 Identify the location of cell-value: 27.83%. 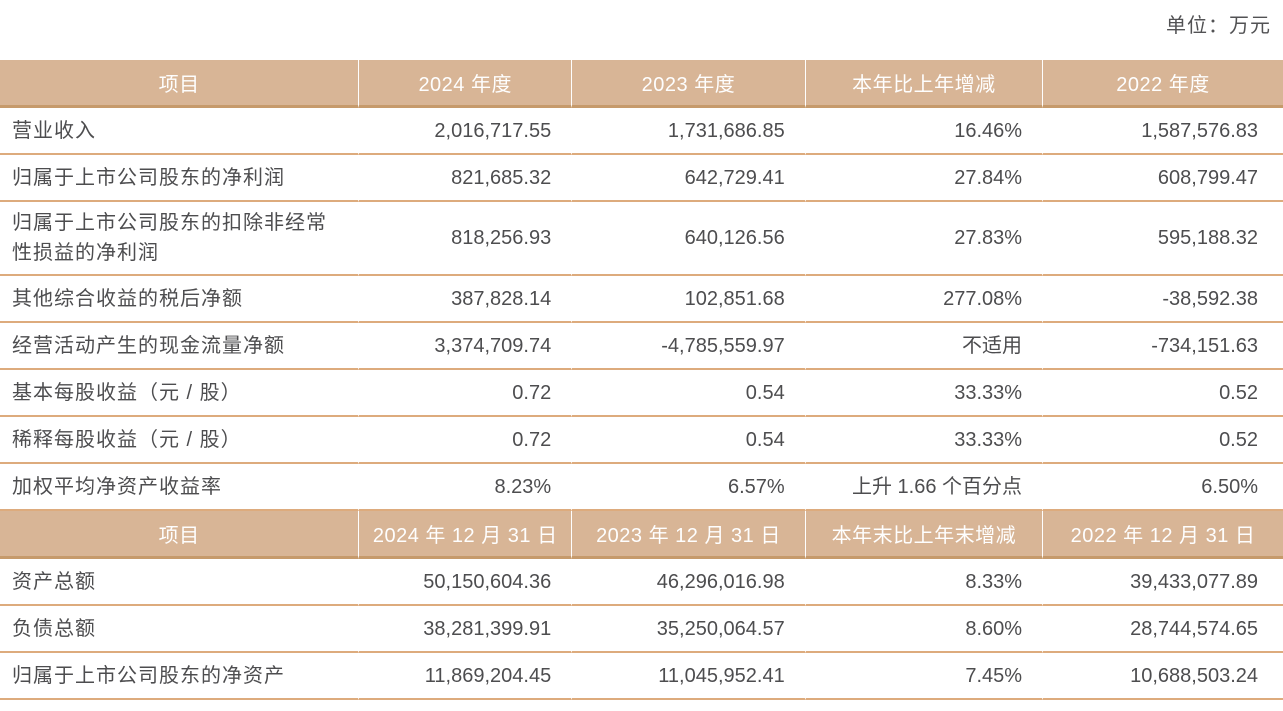
(924, 239).